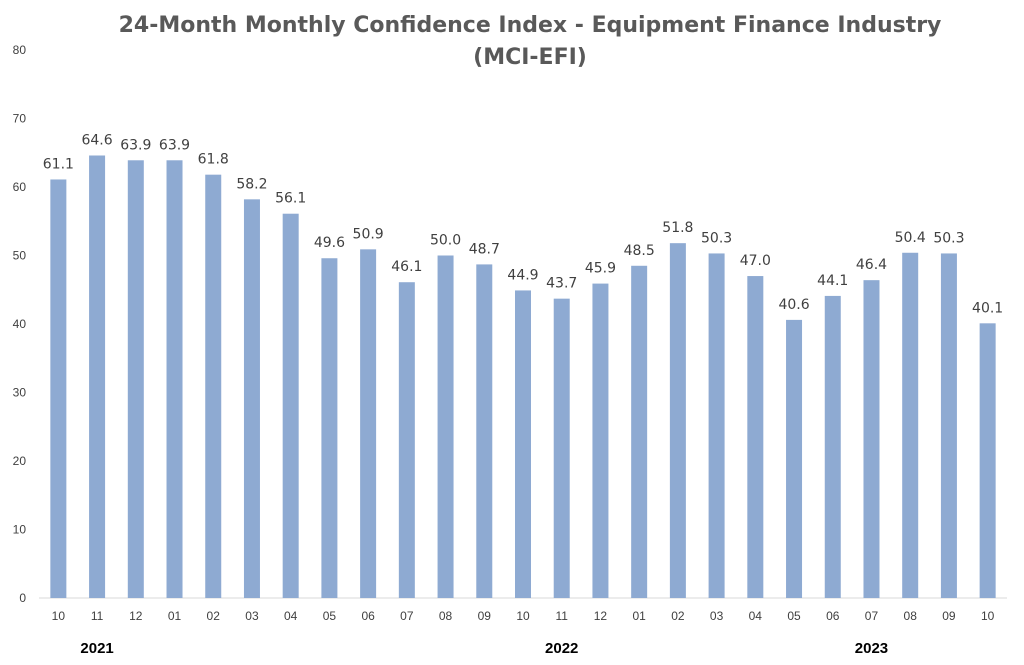 The image size is (1024, 665). What do you see at coordinates (20, 393) in the screenshot?
I see `y-tick-label: 30` at bounding box center [20, 393].